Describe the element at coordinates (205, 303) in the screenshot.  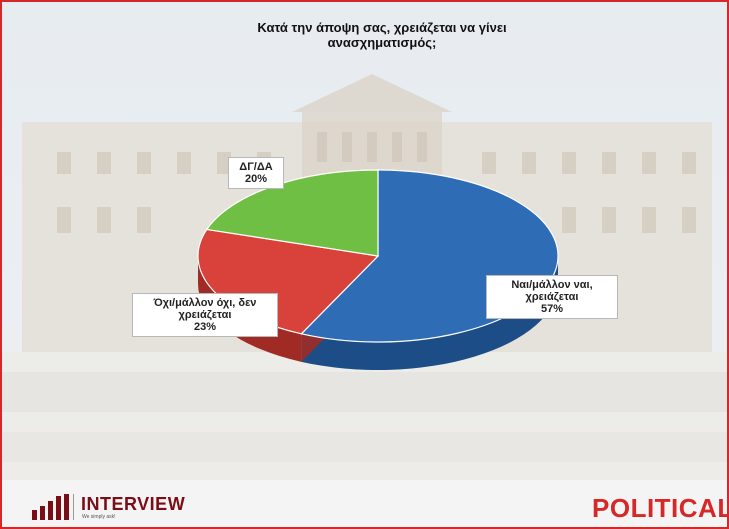
I see `slice-label-no-line-1: Όχι/μάλλον όχι, δεν` at that location.